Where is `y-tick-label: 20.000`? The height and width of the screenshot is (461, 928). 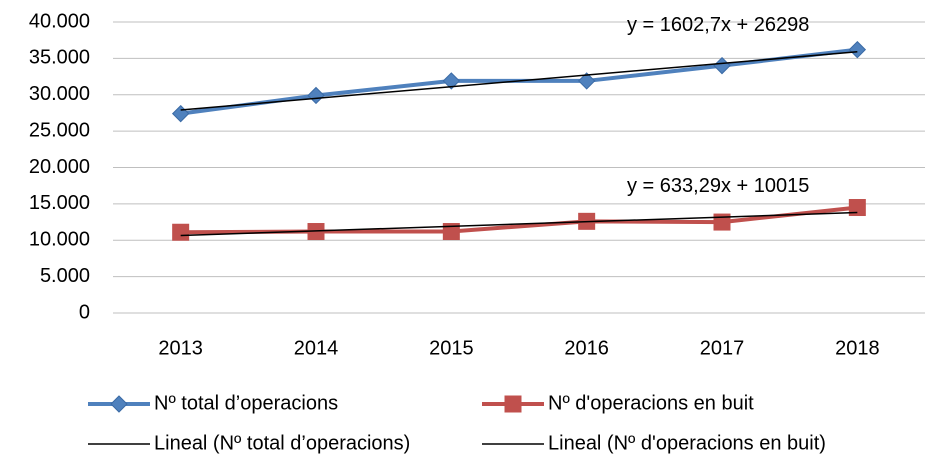
y-tick-label: 20.000 is located at coordinates (59, 167).